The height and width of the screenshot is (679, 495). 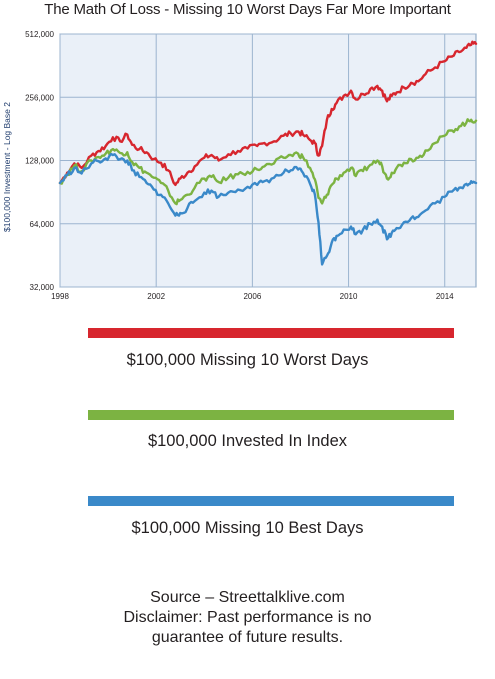 I want to click on x-axis-ticks: 1998 2002 2006 2010 2014, so click(x=252, y=296).